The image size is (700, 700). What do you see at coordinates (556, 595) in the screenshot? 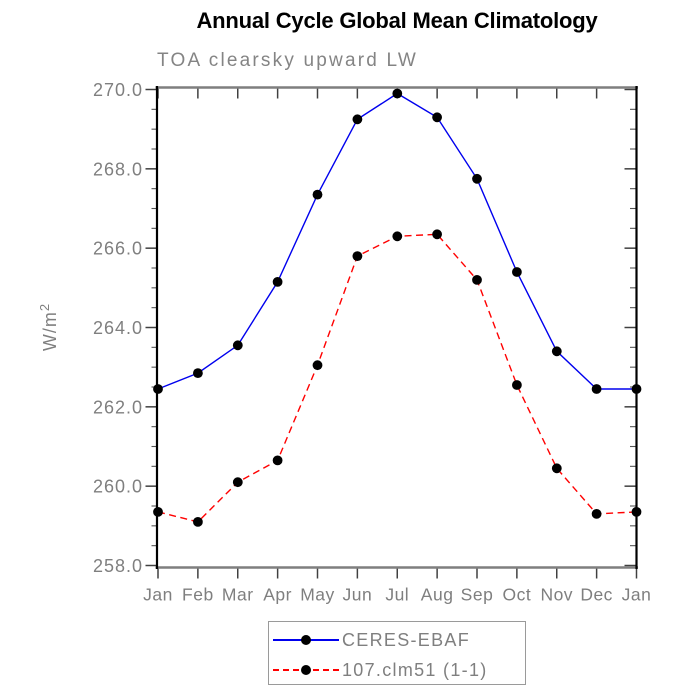
I see `x-axis-tick-label: Nov` at bounding box center [556, 595].